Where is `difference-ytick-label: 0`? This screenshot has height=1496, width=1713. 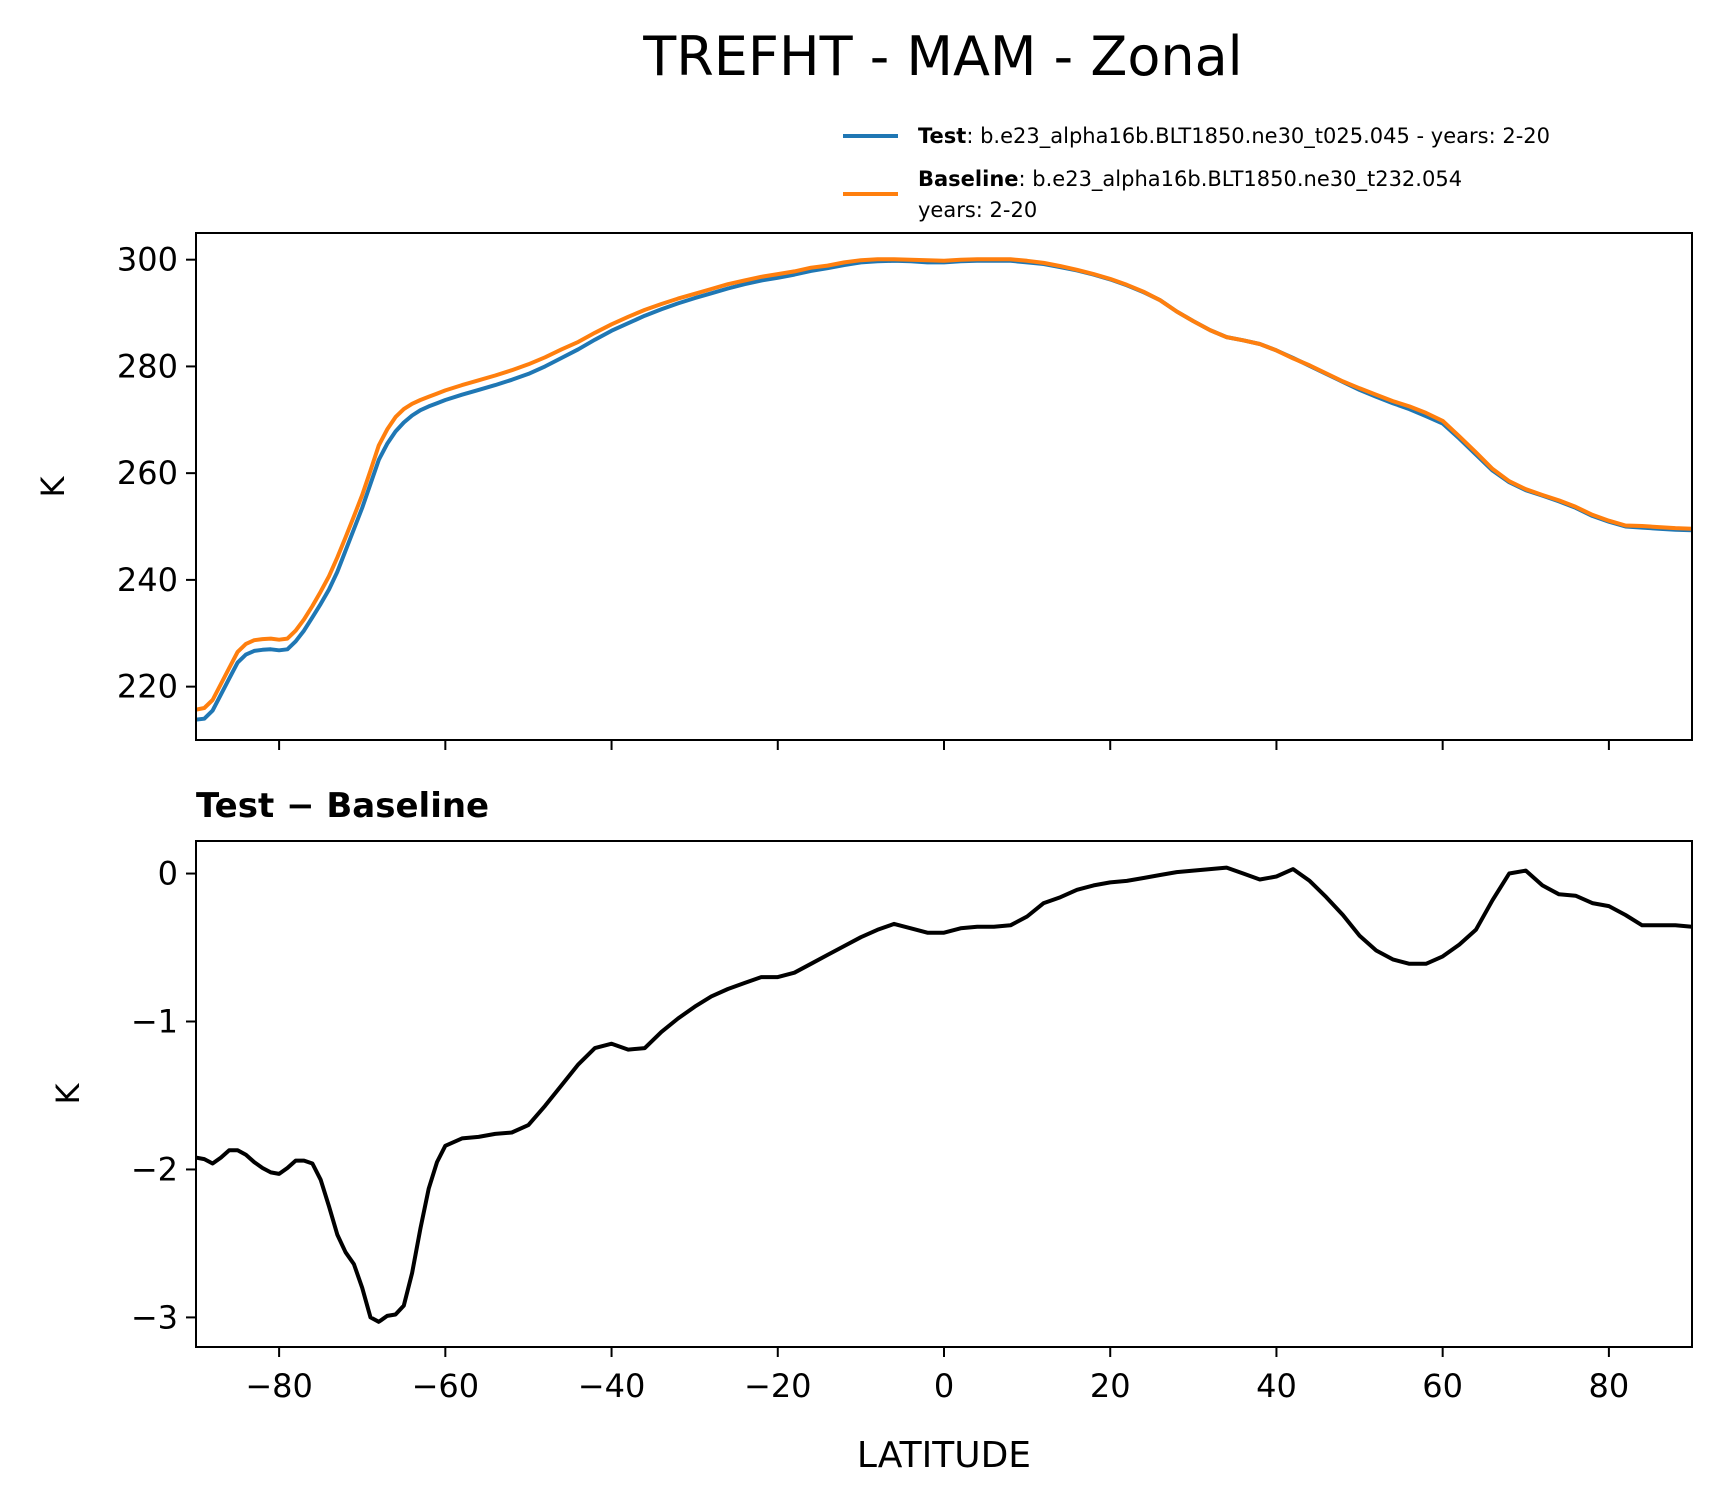
difference-ytick-label: 0 is located at coordinates (168, 874).